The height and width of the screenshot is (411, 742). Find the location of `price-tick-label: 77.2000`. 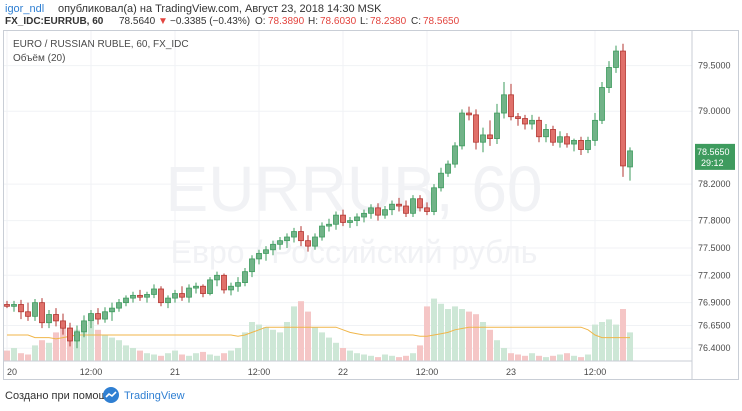

price-tick-label: 77.2000 is located at coordinates (714, 275).